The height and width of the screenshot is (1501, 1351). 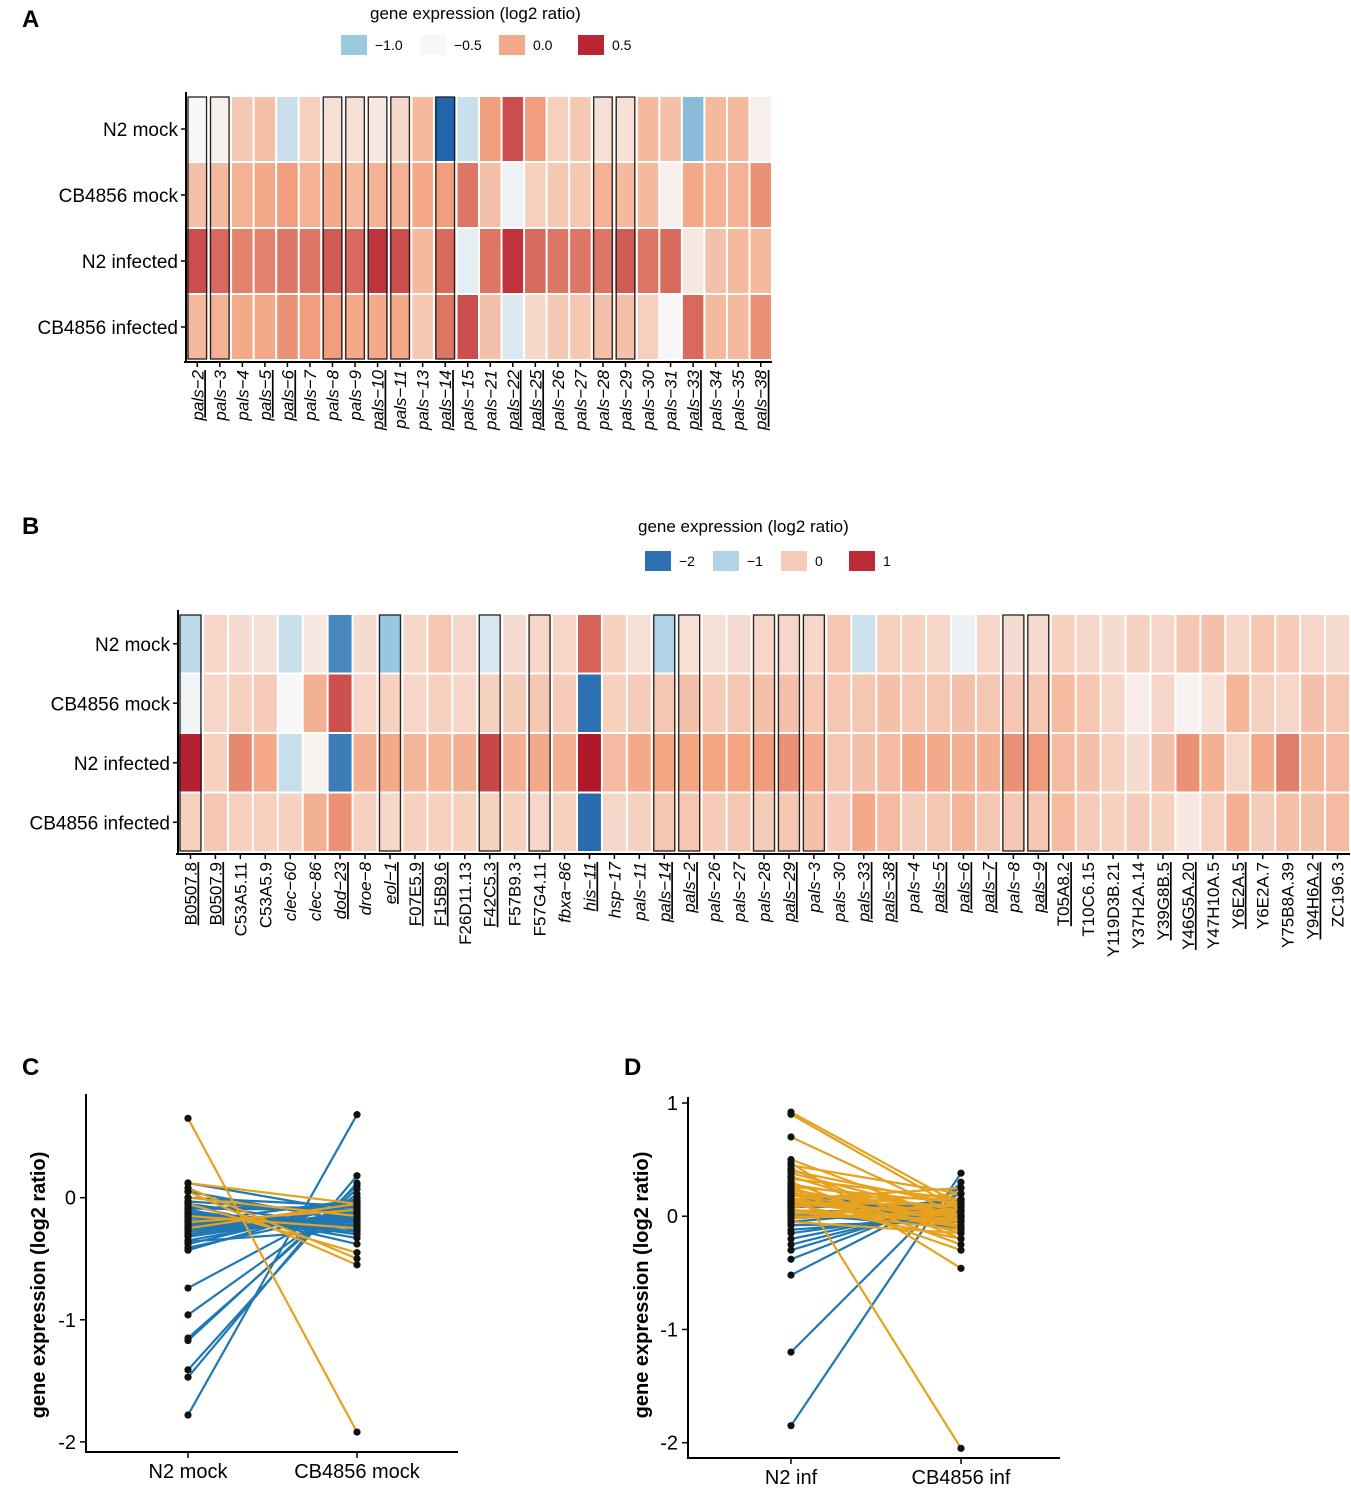 I want to click on ppc-y-tick-label: -1, so click(x=67, y=1321).